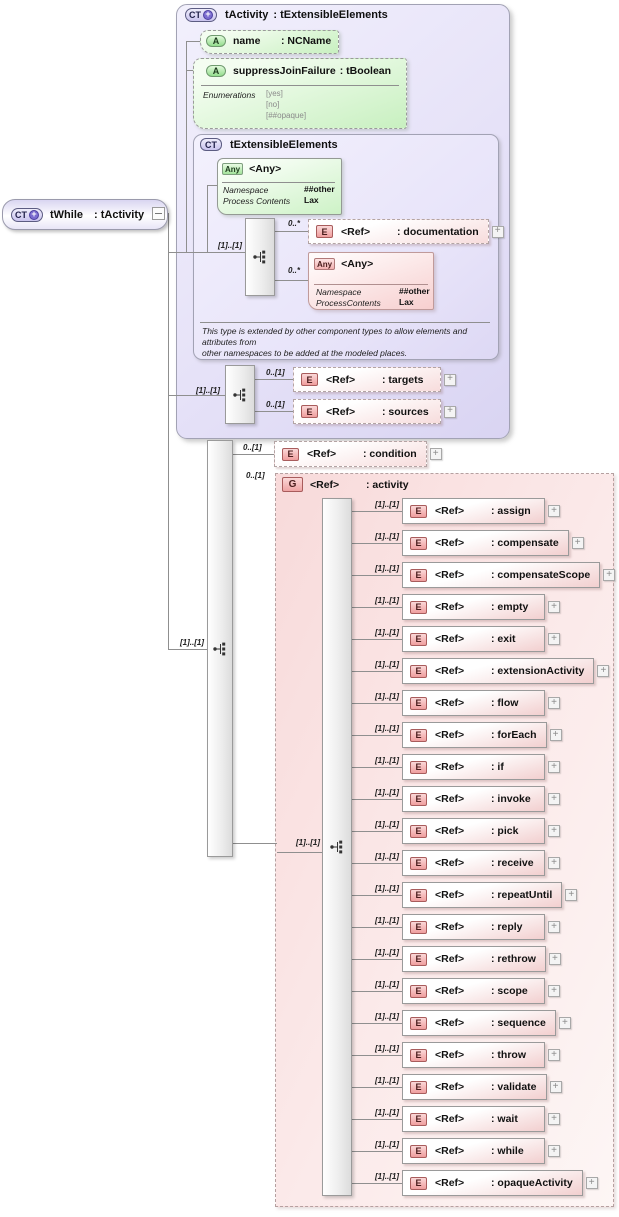 This screenshot has width=619, height=1217. I want to click on element-scope: E <Ref>: scope, so click(481, 991).